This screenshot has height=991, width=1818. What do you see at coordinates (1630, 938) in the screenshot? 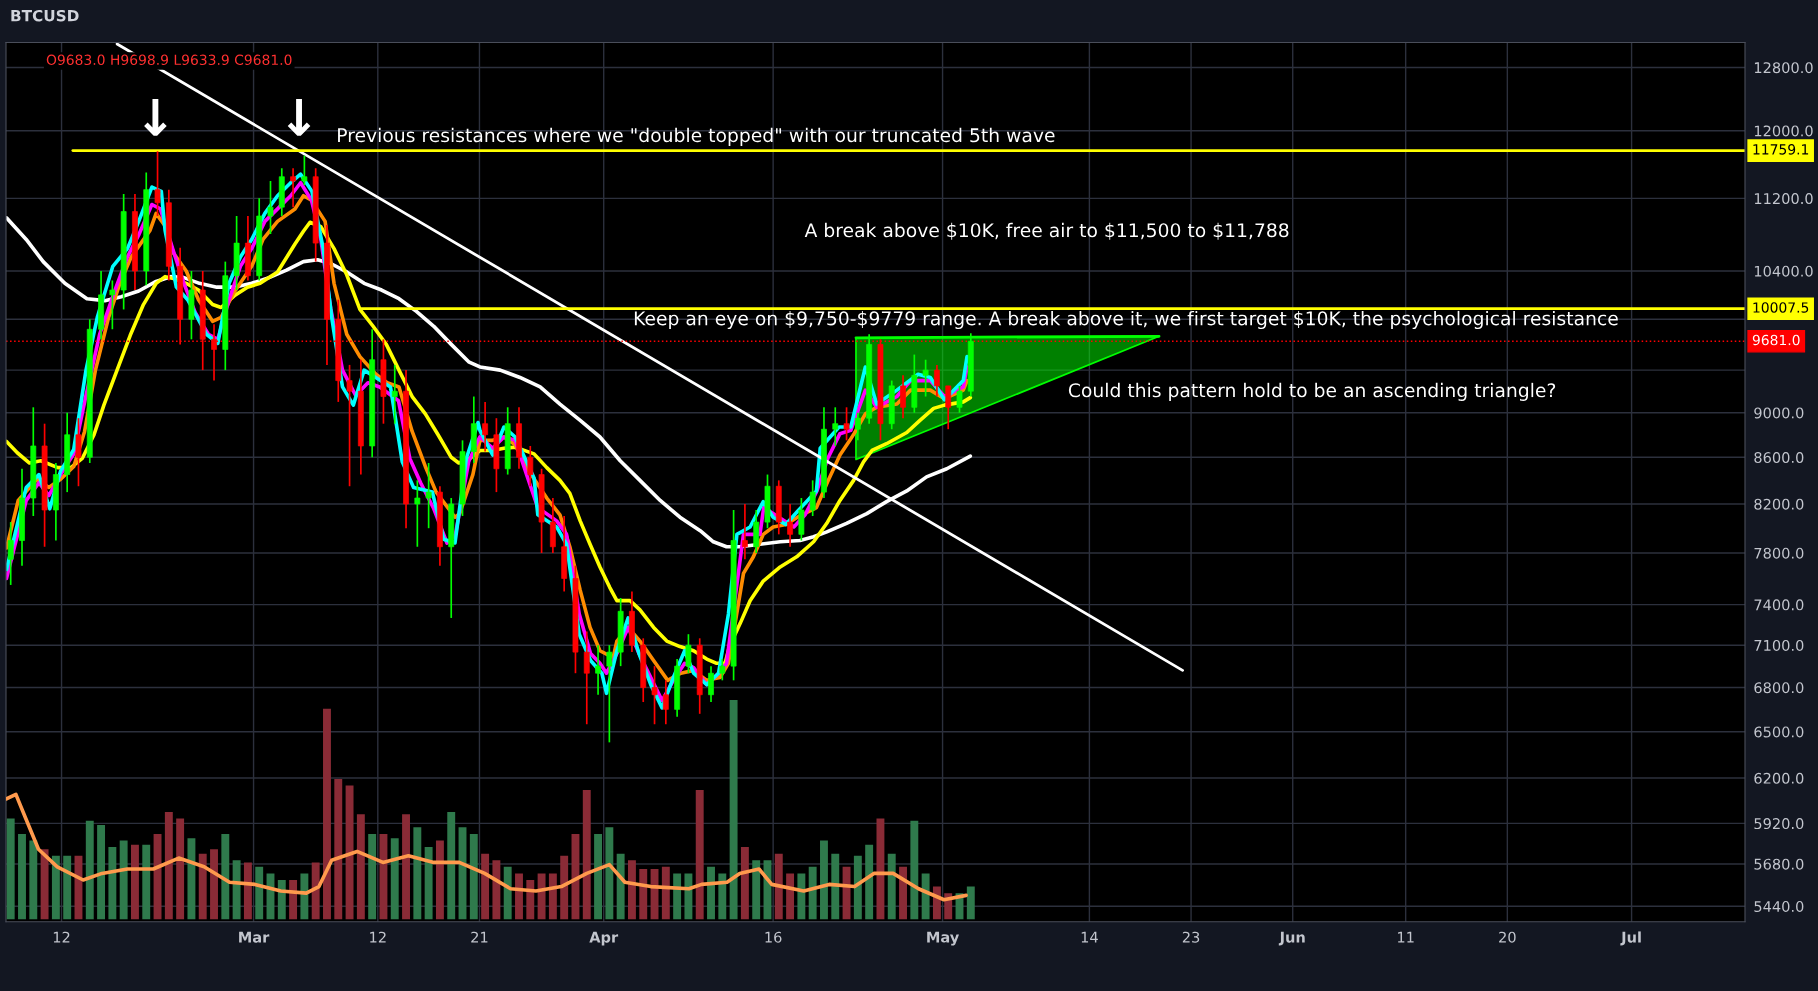
I see `x-tick-label: Jul` at bounding box center [1630, 938].